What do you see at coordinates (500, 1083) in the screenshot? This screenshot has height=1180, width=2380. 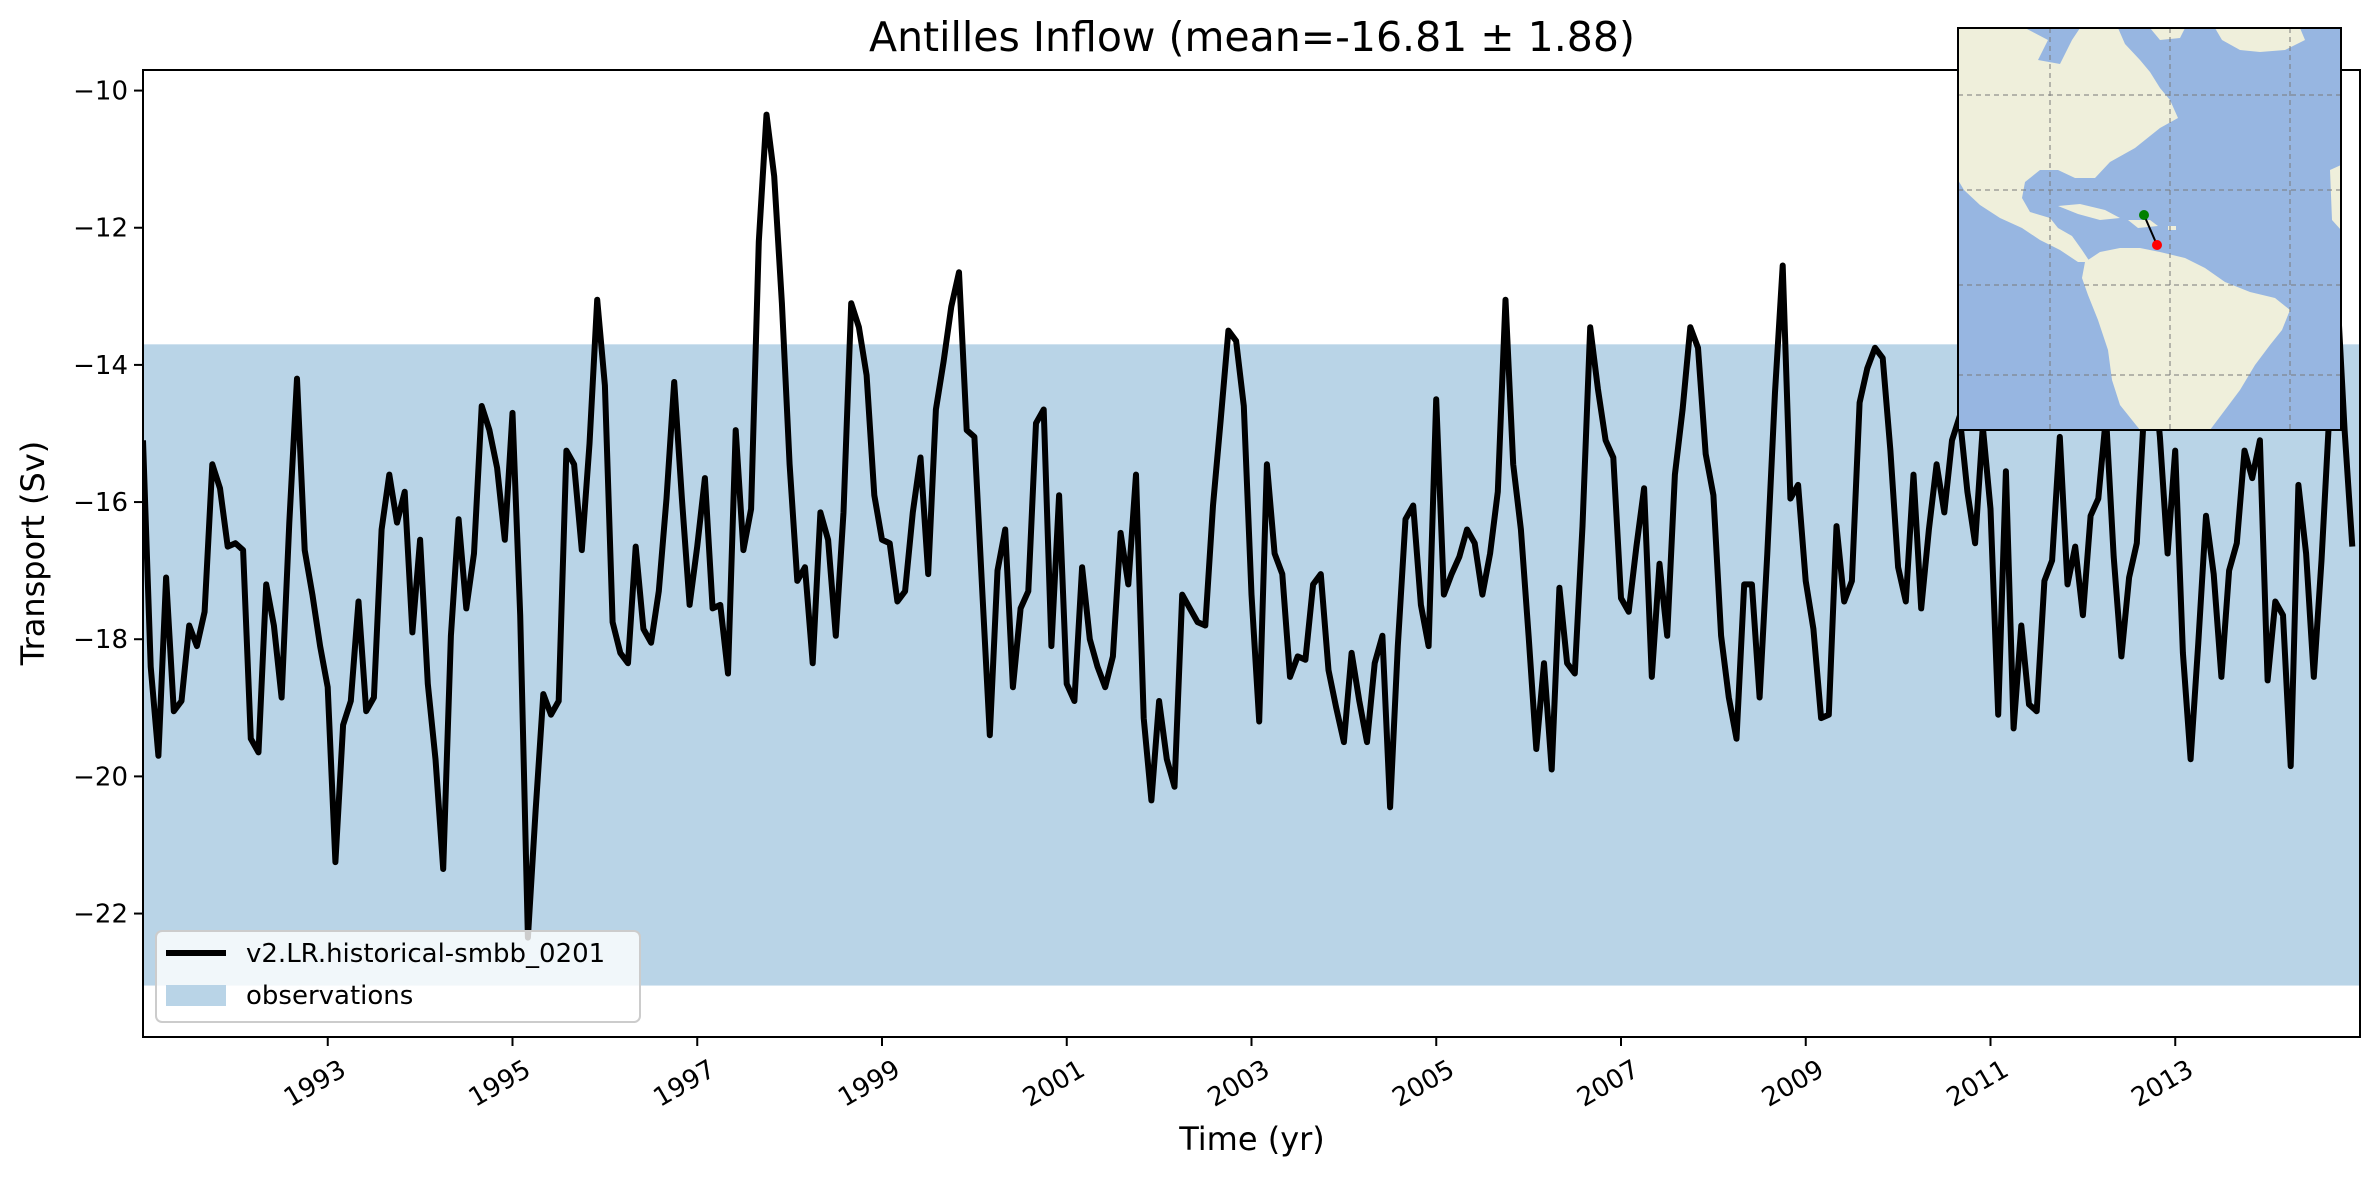 I see `x-tick-label: 1995` at bounding box center [500, 1083].